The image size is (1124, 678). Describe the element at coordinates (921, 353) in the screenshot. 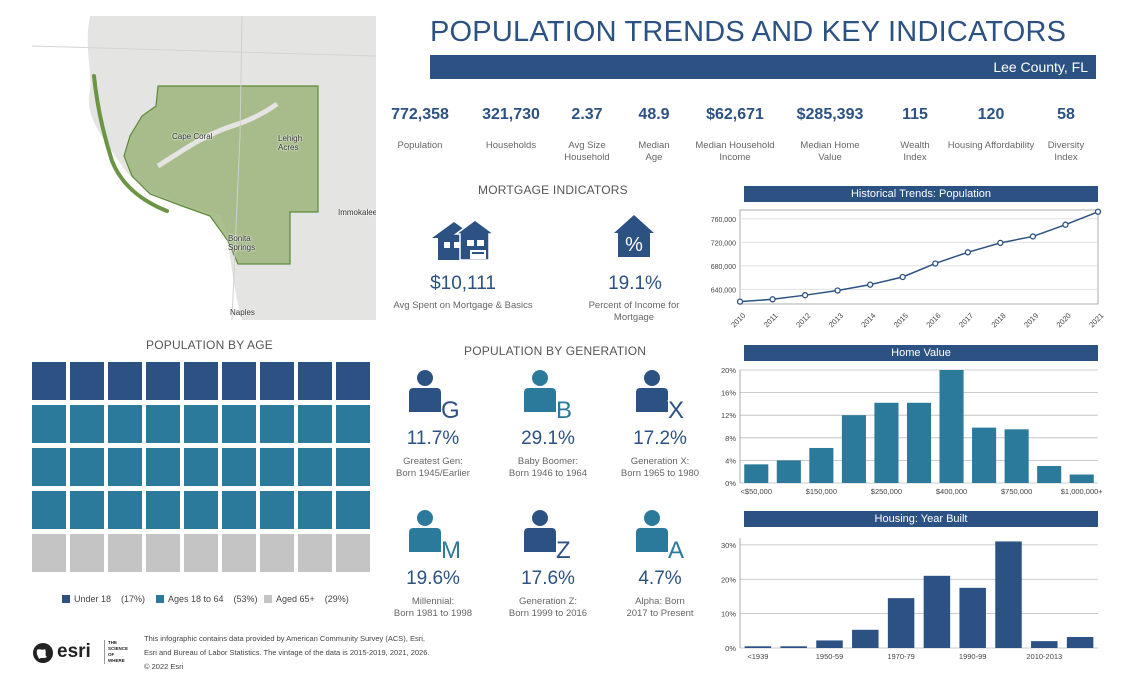

I see `home-value-chart-title: Home Value` at that location.